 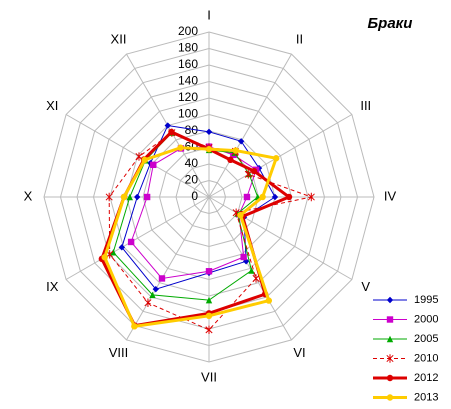 I want to click on r-tick-label: 160, so click(x=188, y=64).